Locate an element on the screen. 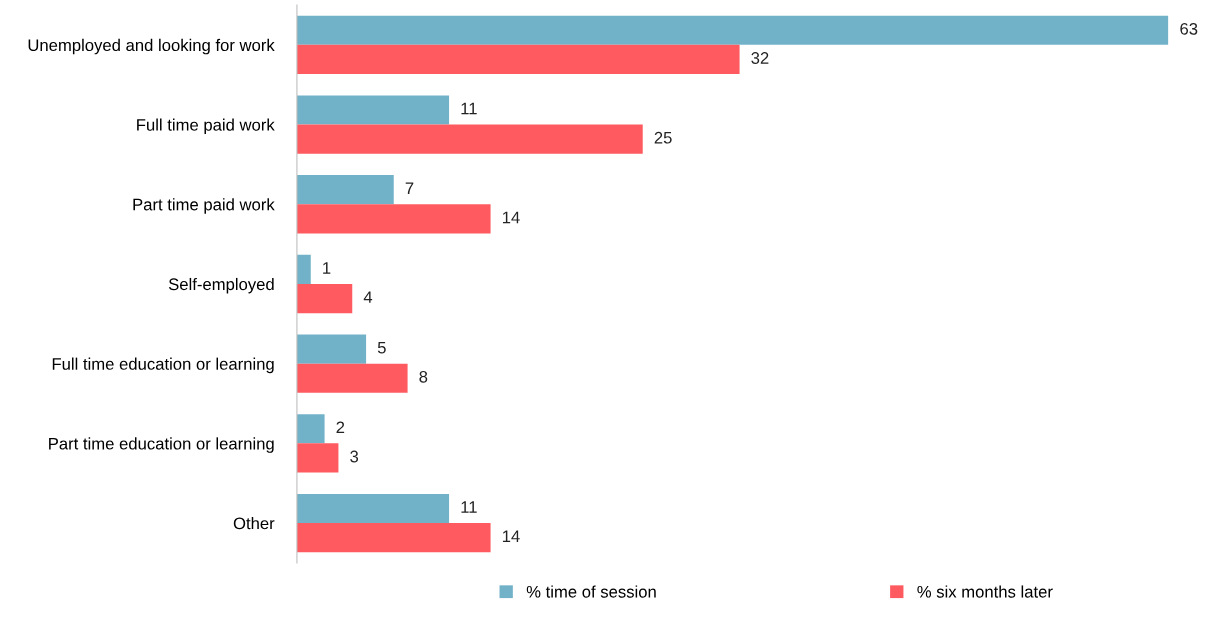  data-label: 32 is located at coordinates (760, 58).